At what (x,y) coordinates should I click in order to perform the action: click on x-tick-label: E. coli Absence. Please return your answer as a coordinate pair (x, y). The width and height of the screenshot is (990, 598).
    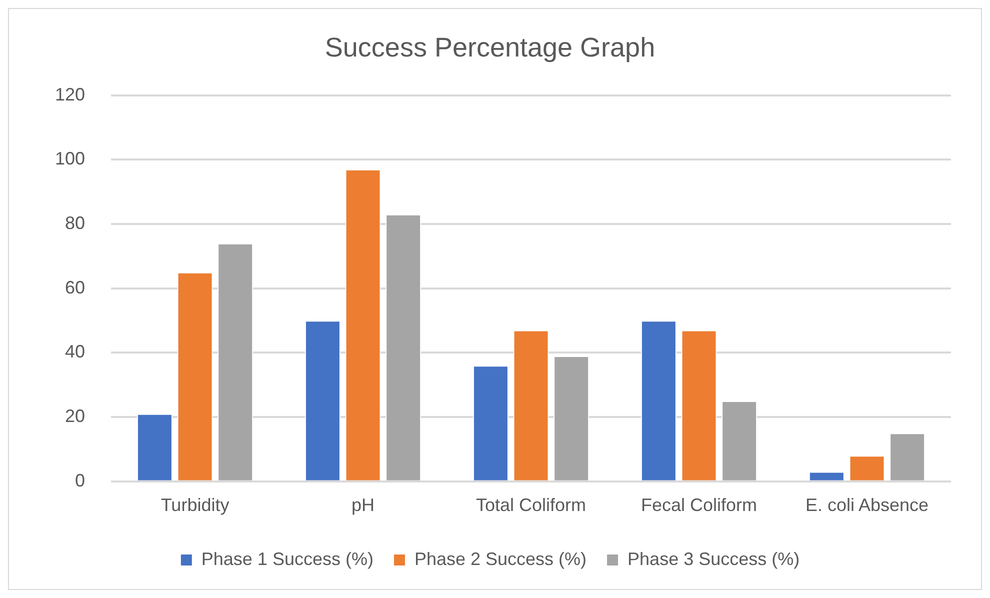
    Looking at the image, I should click on (867, 505).